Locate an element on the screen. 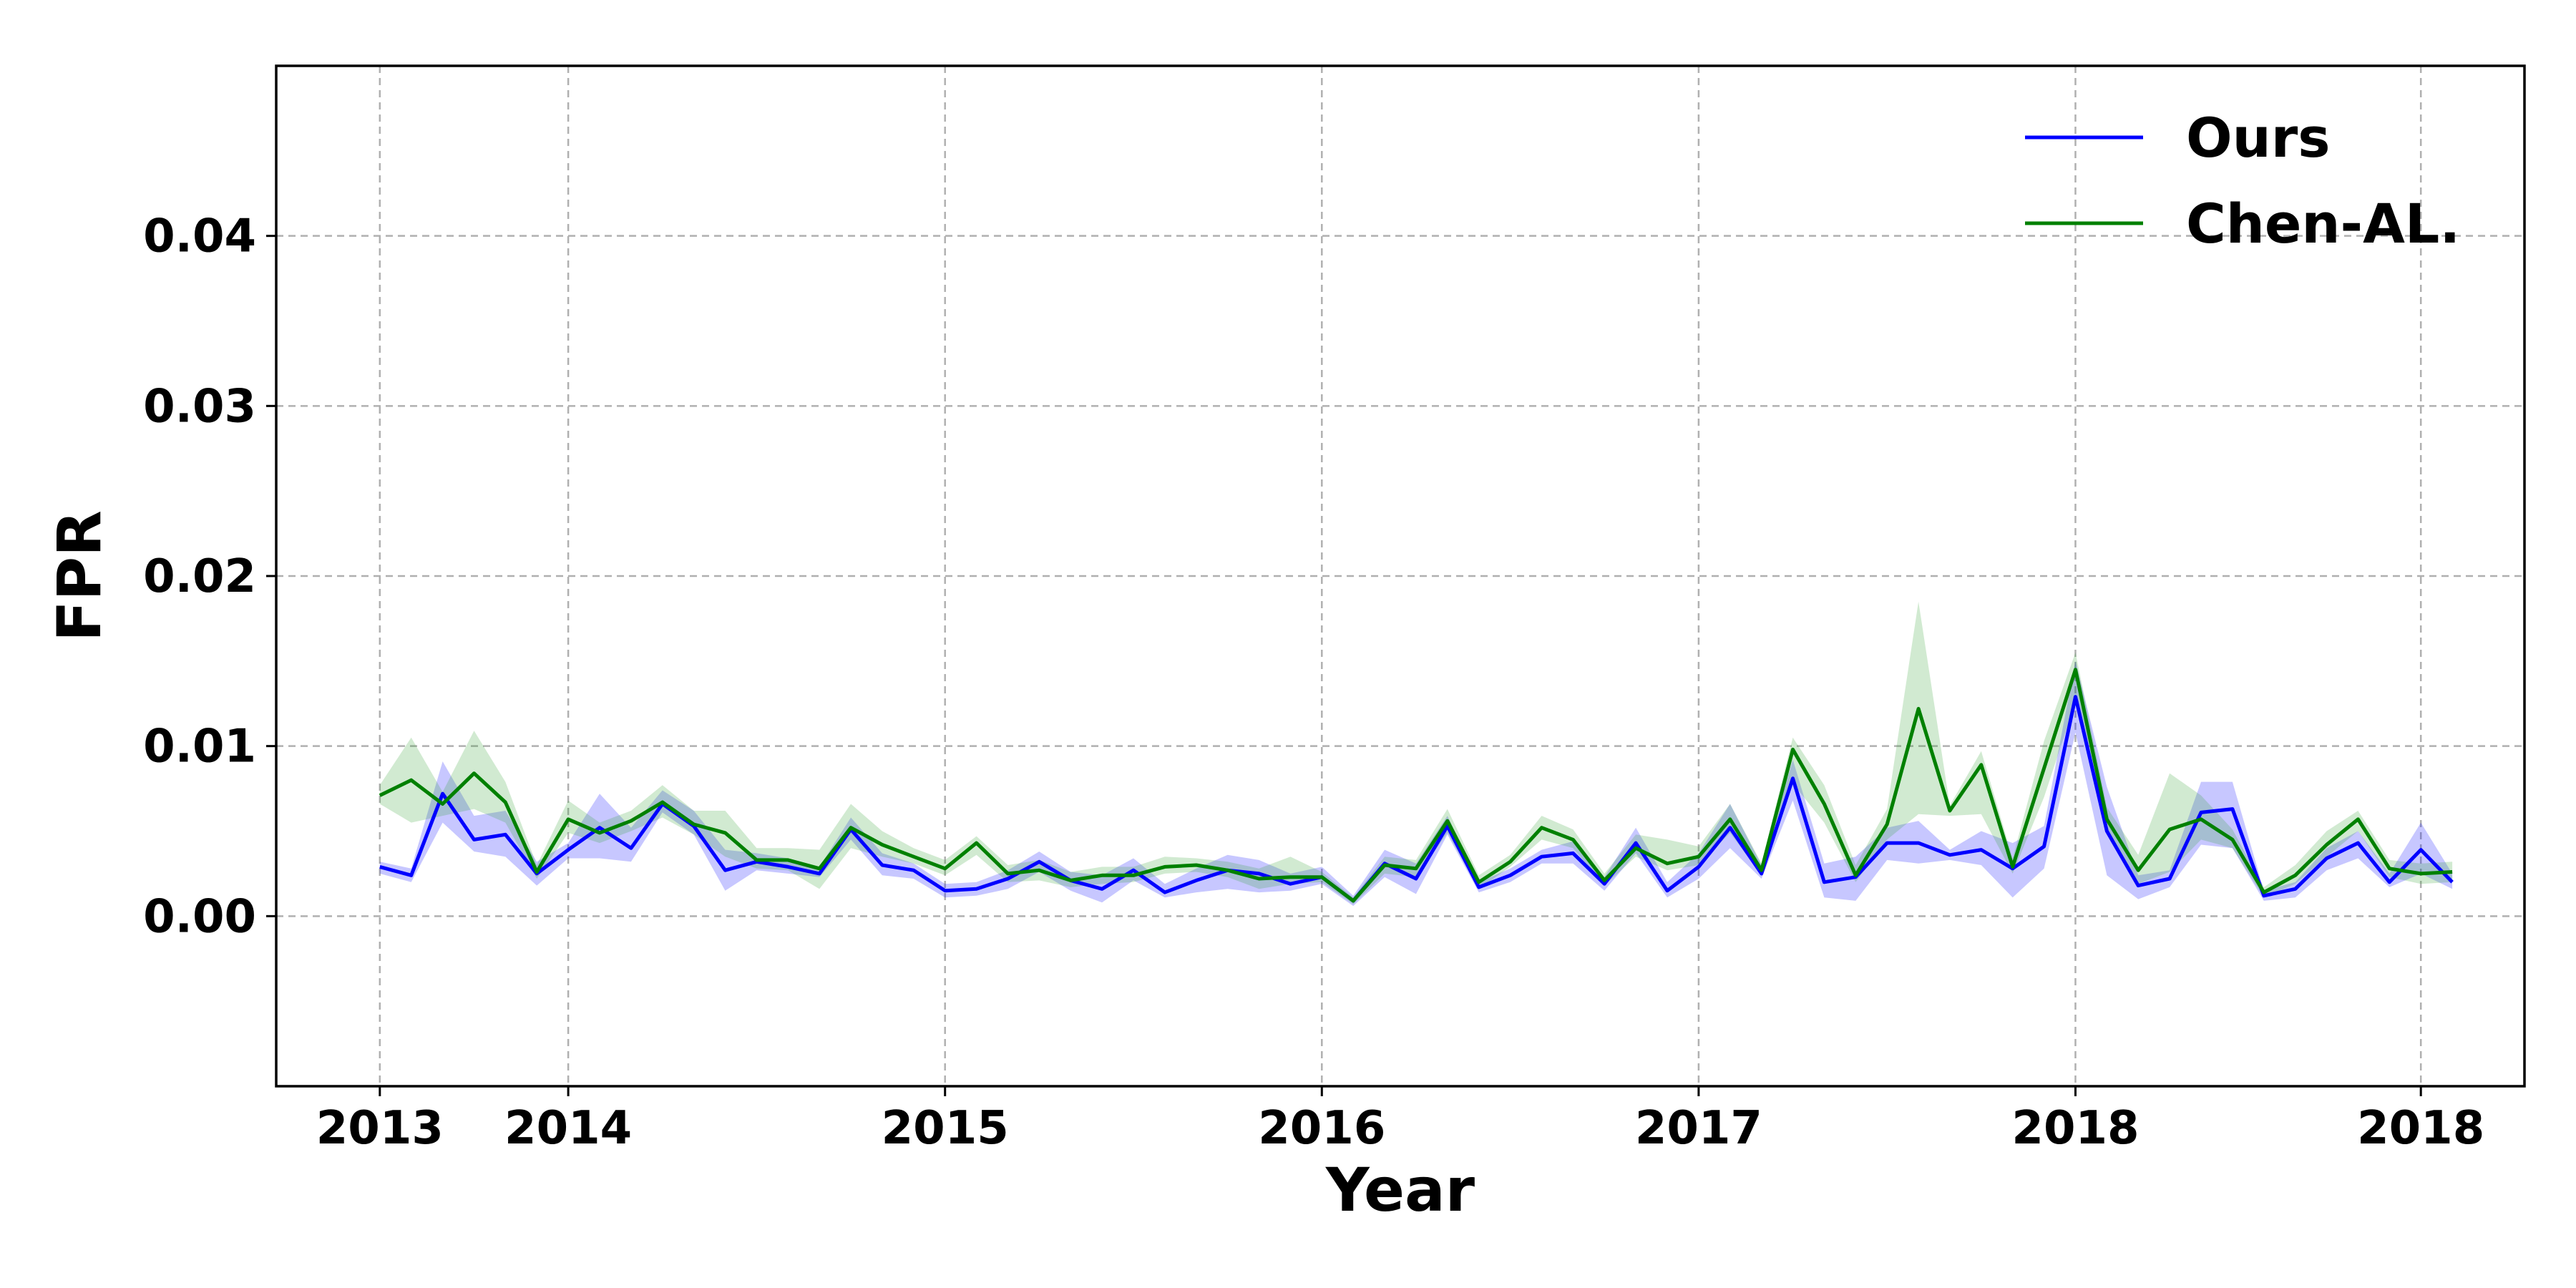  x-tick-label: 2015 is located at coordinates (945, 1128).